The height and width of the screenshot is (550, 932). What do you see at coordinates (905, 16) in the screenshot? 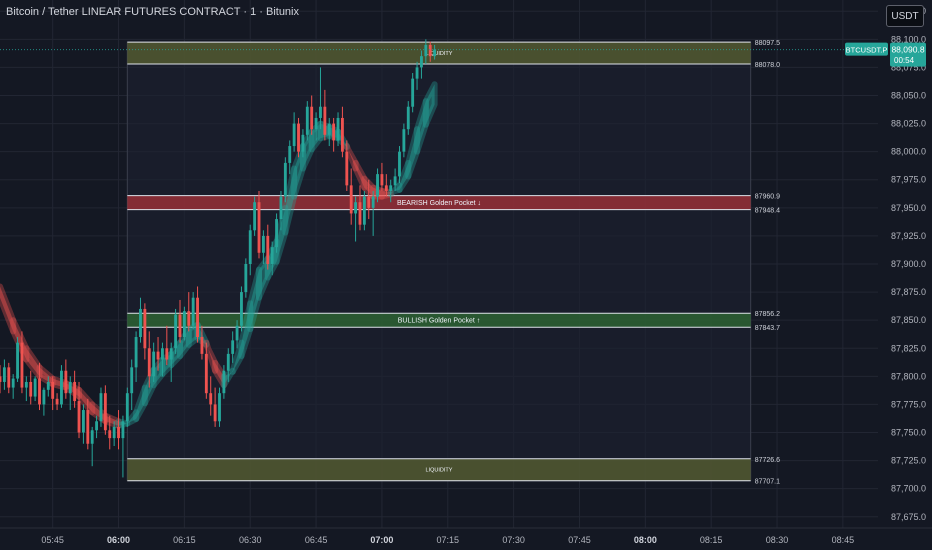
I see `currency-button: USDT` at bounding box center [905, 16].